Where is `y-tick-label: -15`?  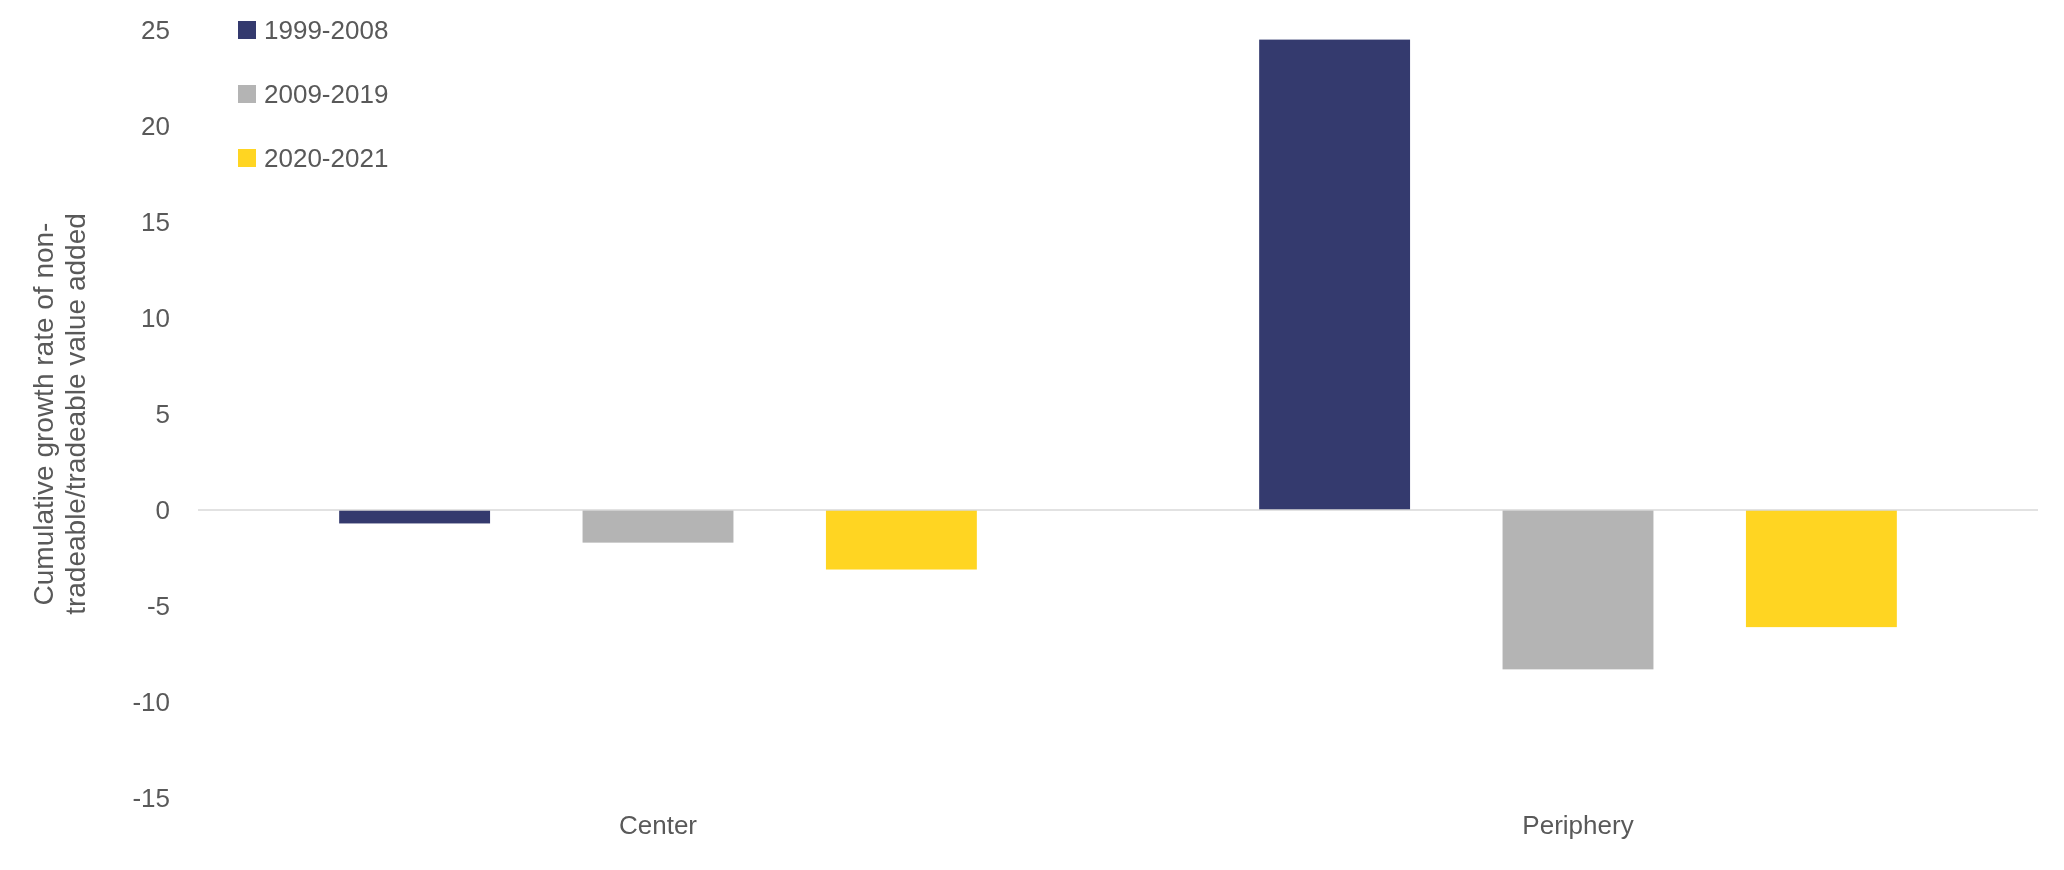
y-tick-label: -15 is located at coordinates (151, 798).